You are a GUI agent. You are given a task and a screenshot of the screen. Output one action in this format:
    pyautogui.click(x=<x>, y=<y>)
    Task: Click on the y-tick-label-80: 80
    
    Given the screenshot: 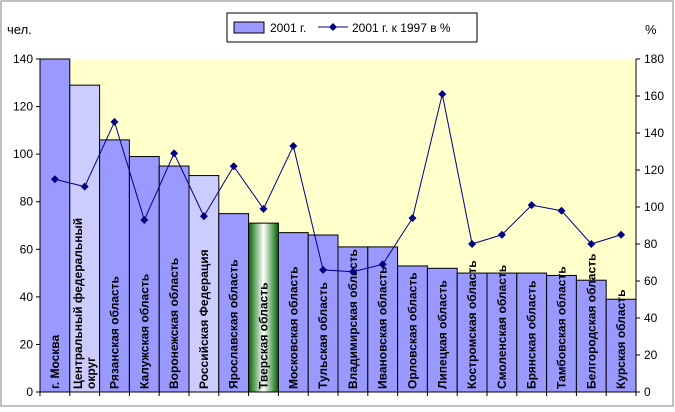 What is the action you would take?
    pyautogui.click(x=27, y=202)
    